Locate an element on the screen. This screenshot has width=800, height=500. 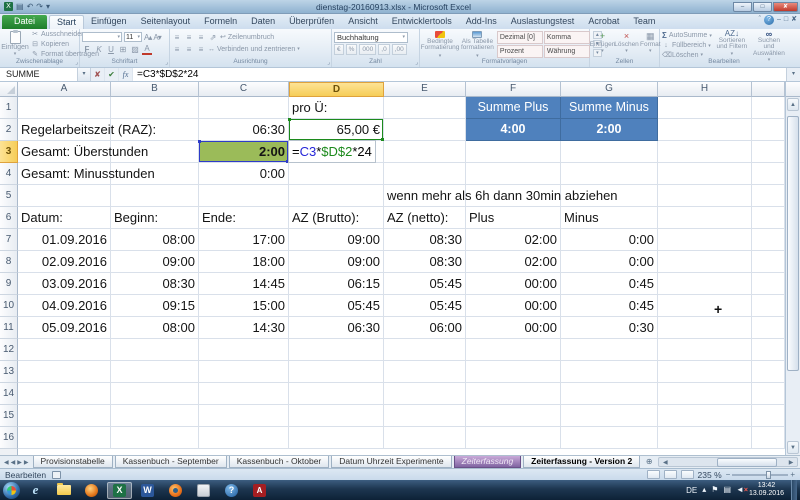
cell-D2: 65,00 € is located at coordinates (336, 129).